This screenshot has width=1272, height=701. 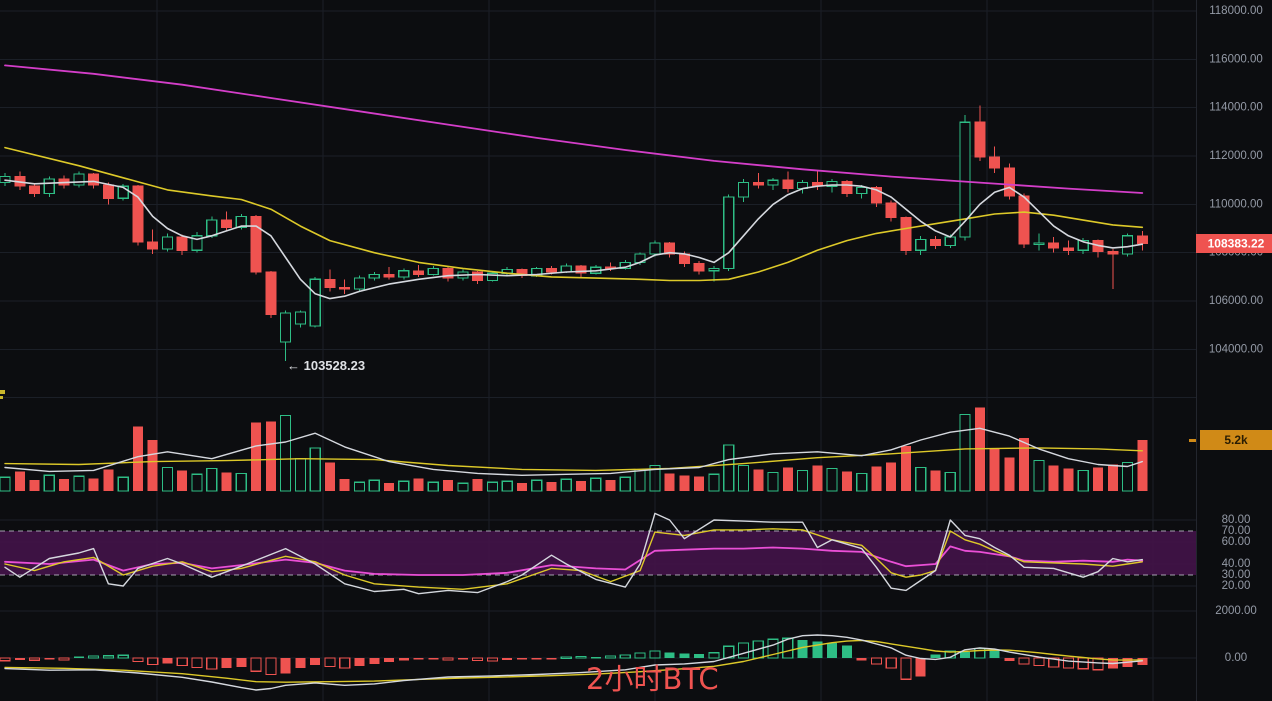 What do you see at coordinates (1192, 440) in the screenshot?
I see `volume-badge-tick` at bounding box center [1192, 440].